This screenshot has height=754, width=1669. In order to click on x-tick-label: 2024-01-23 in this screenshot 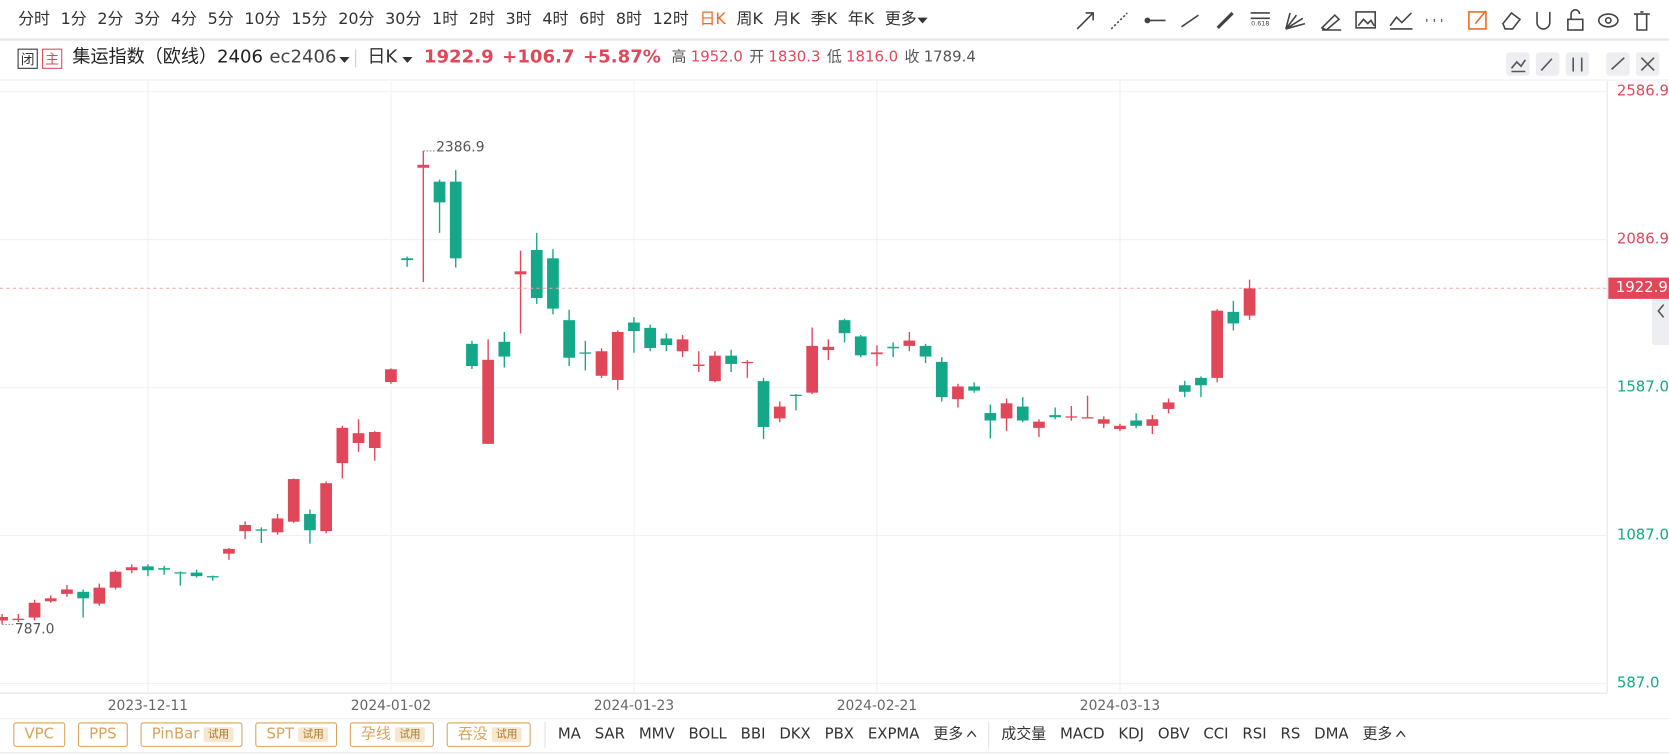, I will do `click(634, 706)`.